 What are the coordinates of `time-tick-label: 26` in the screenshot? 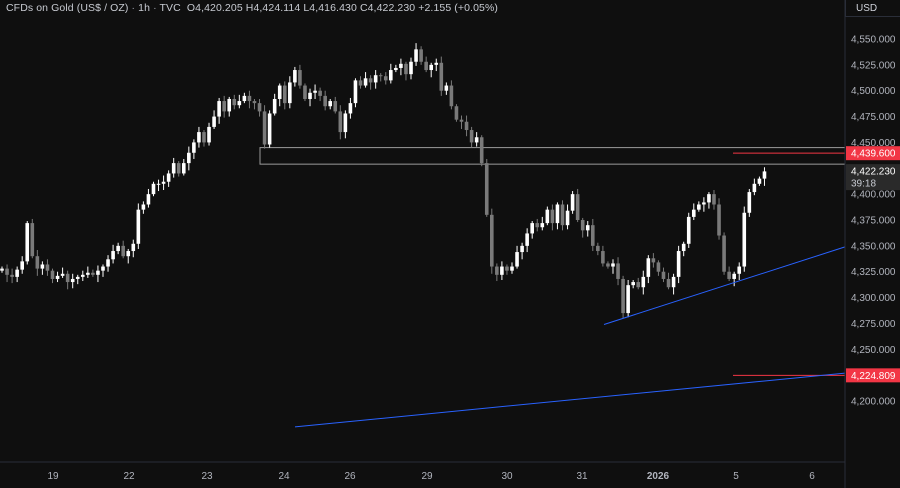 It's located at (350, 476).